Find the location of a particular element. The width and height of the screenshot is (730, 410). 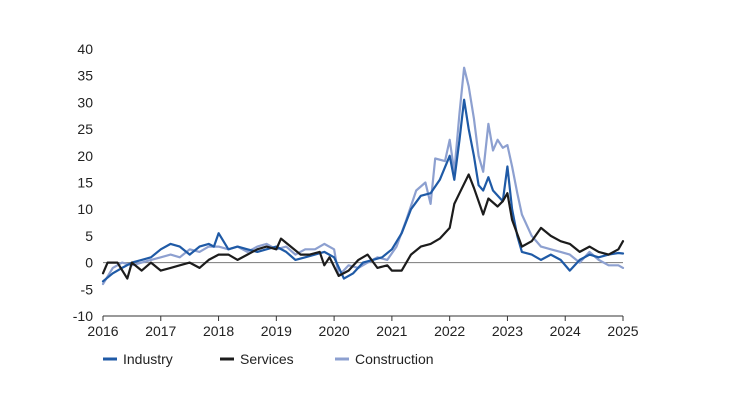

x-tick-label: 2021 is located at coordinates (391, 331).